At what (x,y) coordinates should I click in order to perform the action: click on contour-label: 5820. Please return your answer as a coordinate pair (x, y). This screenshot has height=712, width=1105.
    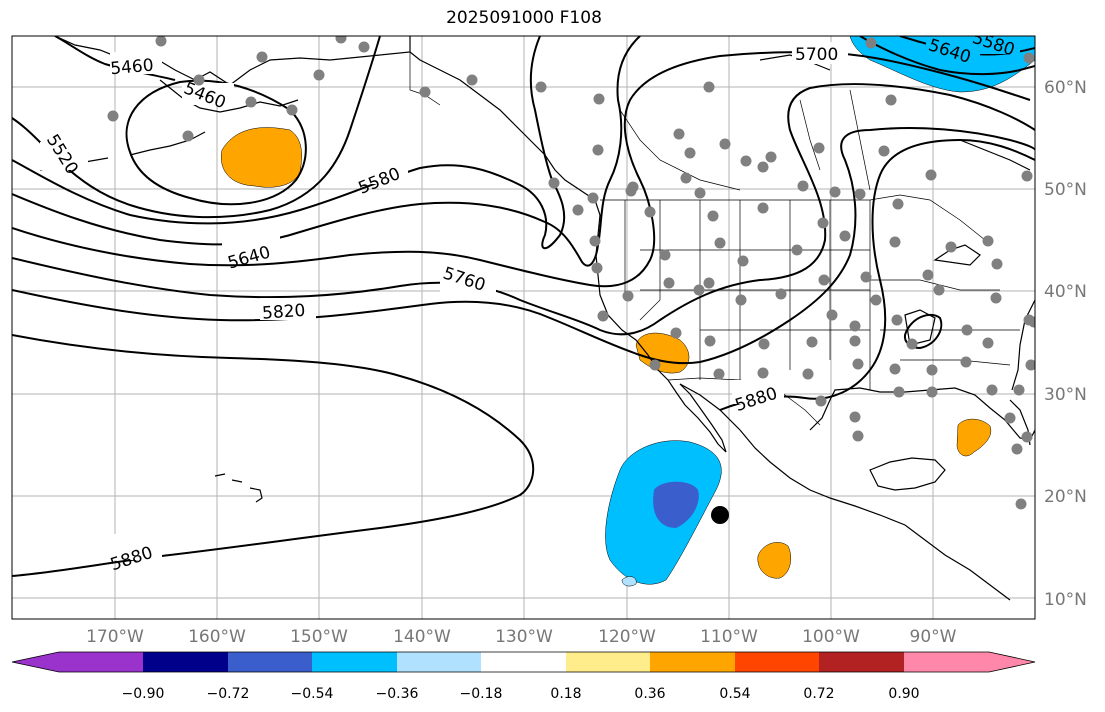
    Looking at the image, I should click on (284, 312).